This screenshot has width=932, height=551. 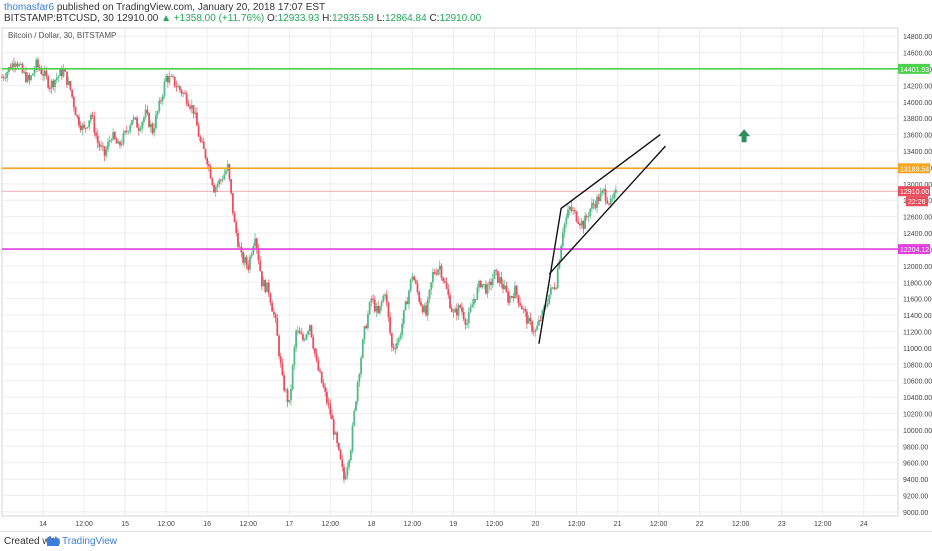 I want to click on countdown-badge, so click(x=917, y=201).